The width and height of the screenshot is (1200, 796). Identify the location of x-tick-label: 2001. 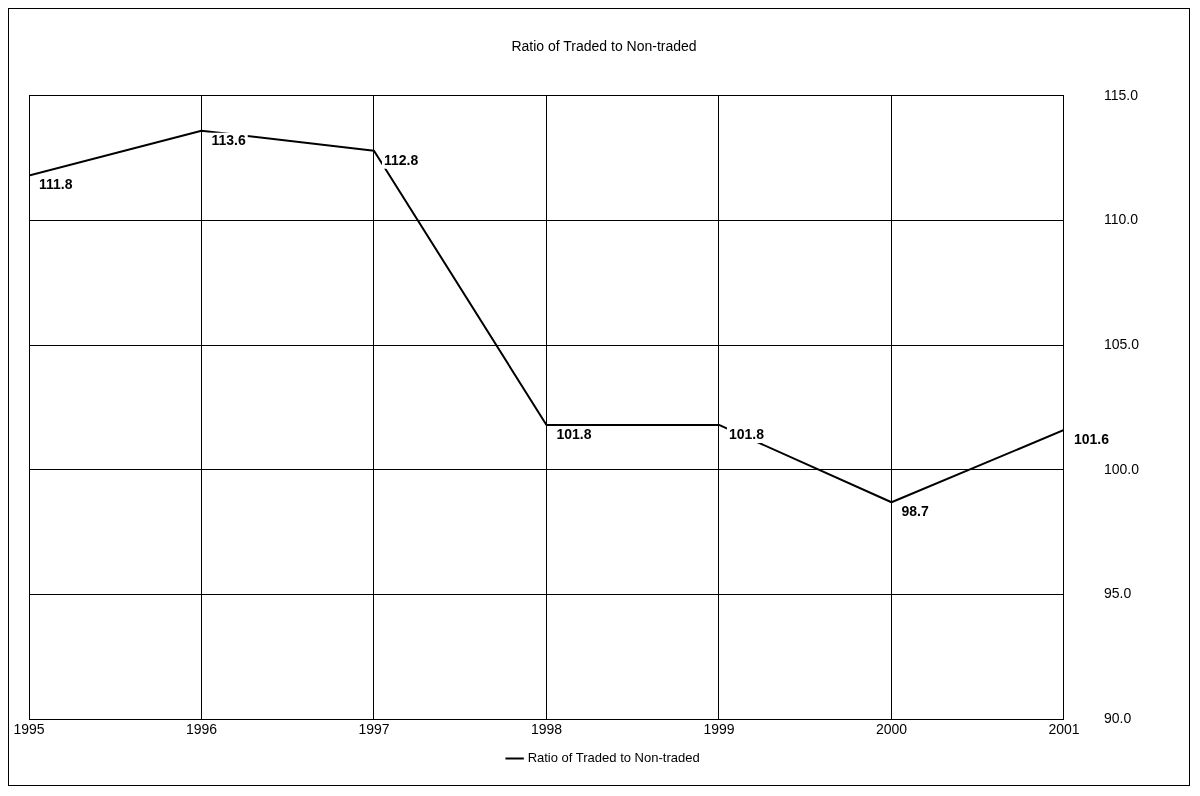
(1064, 729).